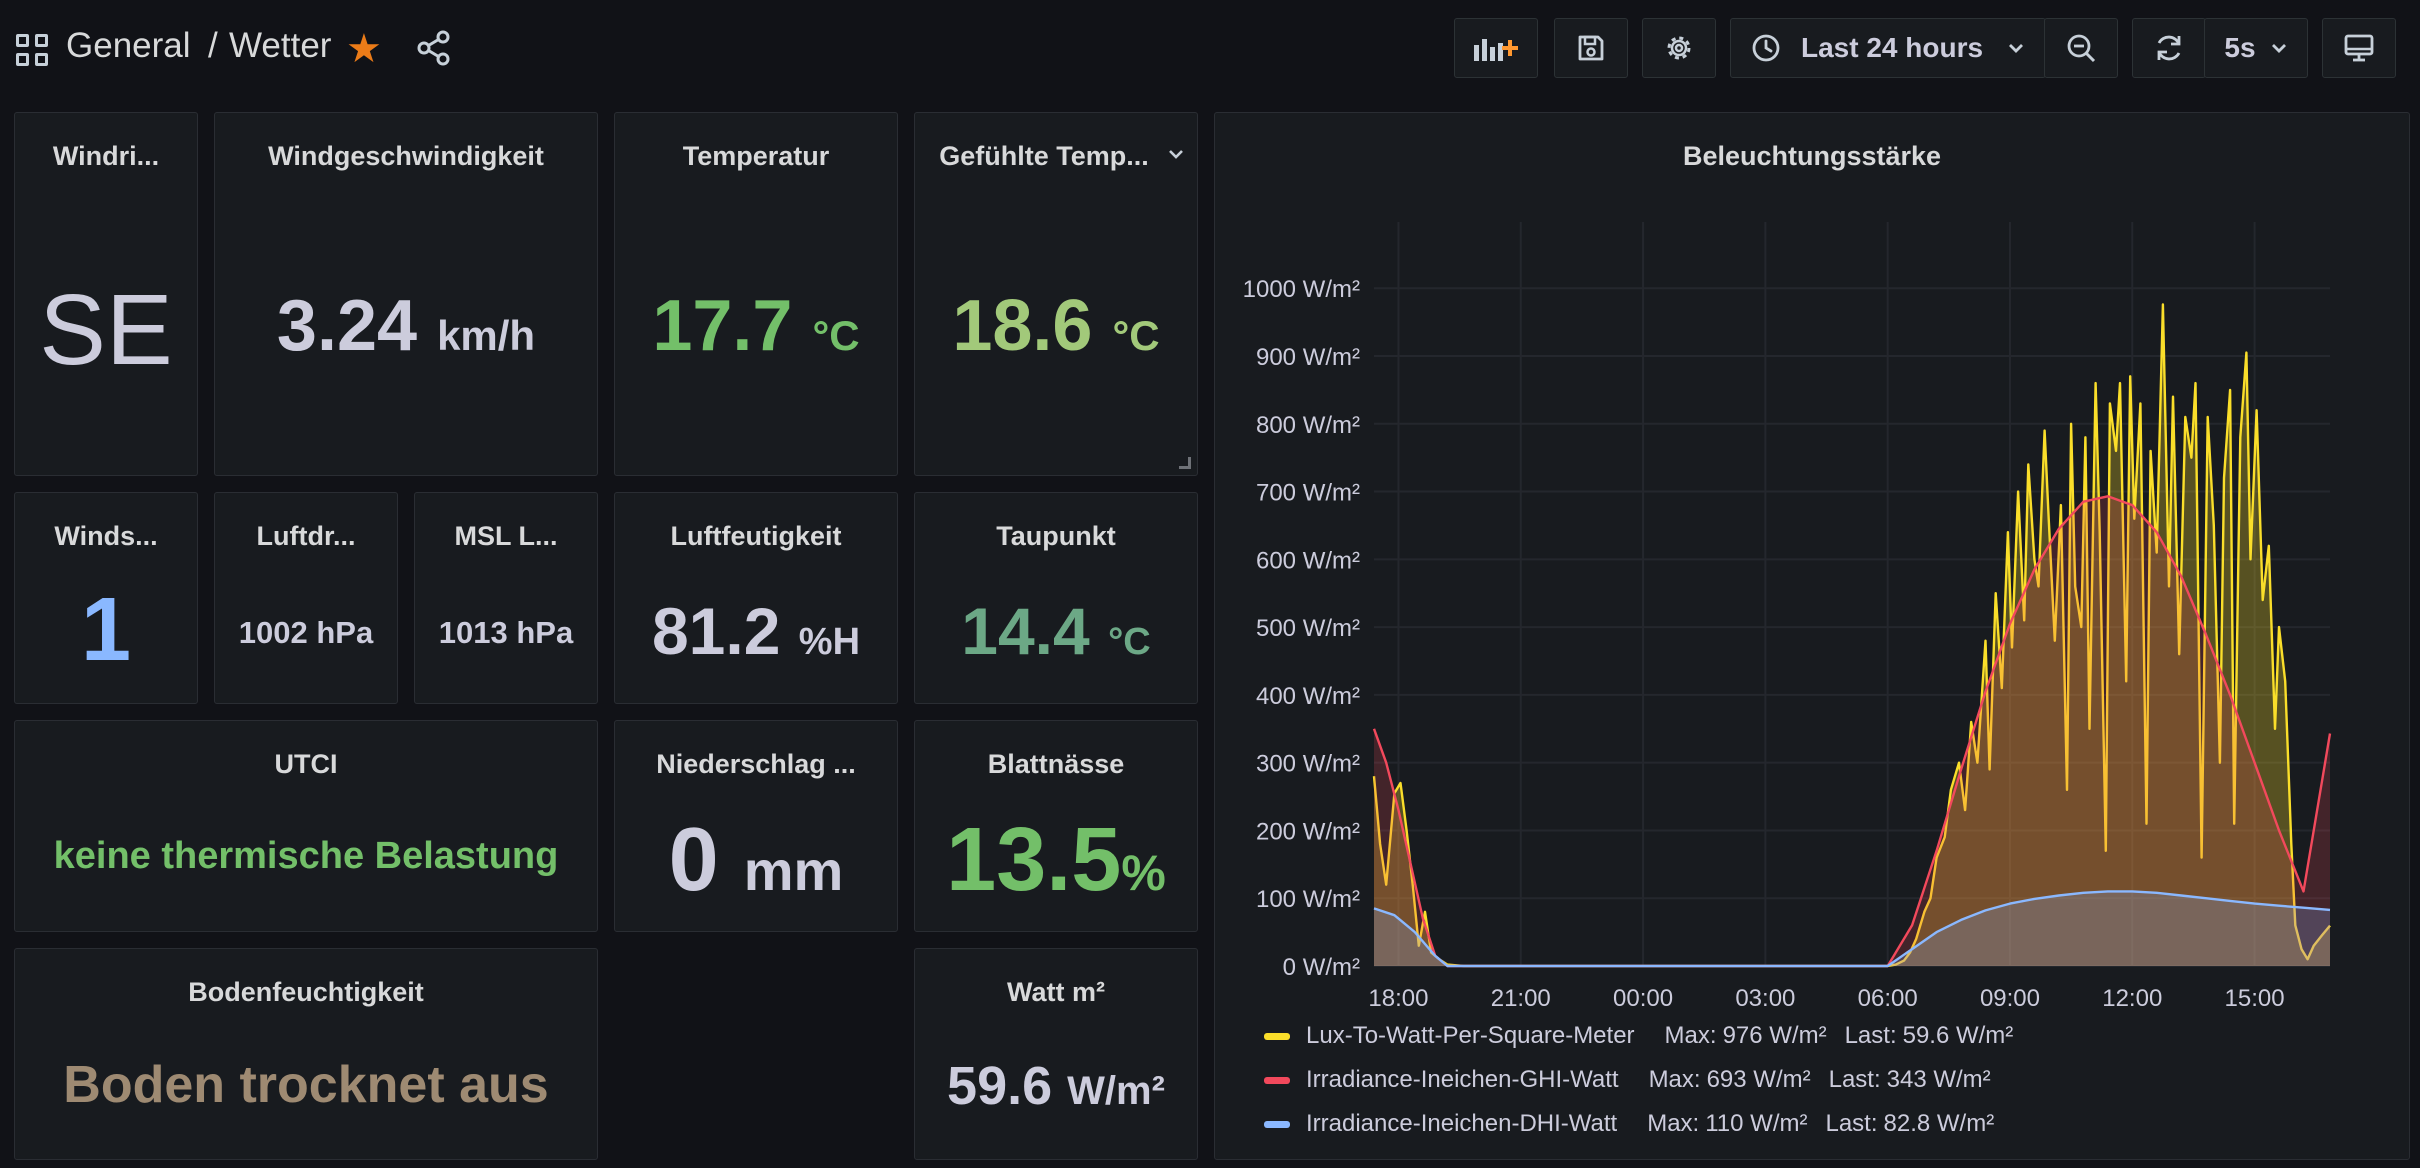  What do you see at coordinates (1056, 992) in the screenshot?
I see `panel-title: Watt m²` at bounding box center [1056, 992].